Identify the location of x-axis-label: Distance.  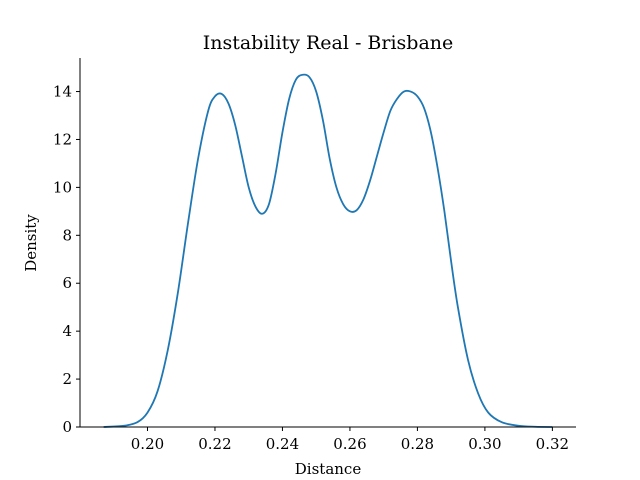
(328, 469).